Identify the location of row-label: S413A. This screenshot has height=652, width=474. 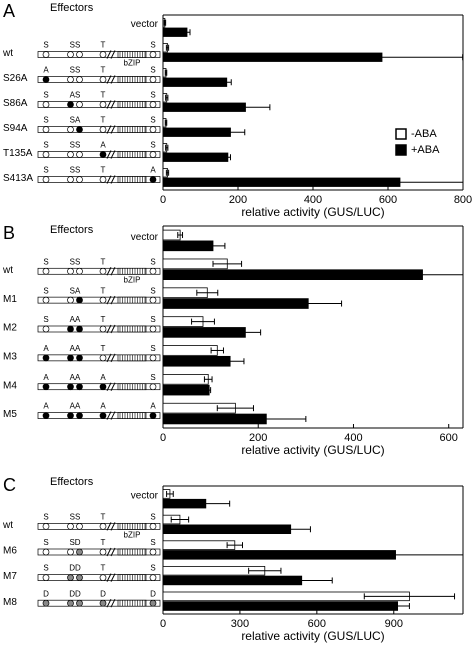
(18, 178).